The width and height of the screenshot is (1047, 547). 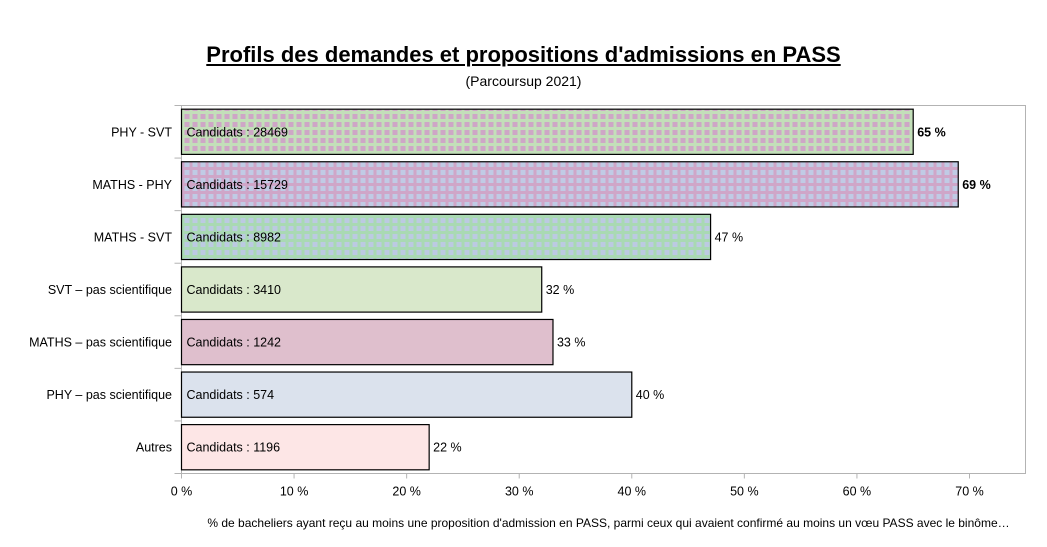 I want to click on x-tick-label: 40 %, so click(x=632, y=492).